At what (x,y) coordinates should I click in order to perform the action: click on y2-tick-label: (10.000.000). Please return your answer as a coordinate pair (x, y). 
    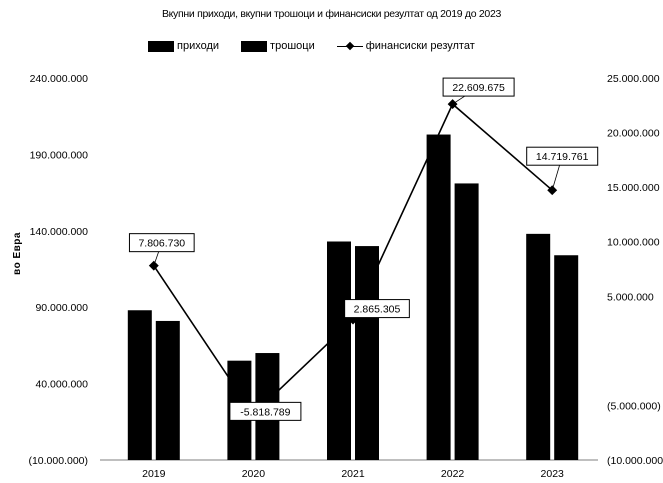
    Looking at the image, I should click on (635, 461).